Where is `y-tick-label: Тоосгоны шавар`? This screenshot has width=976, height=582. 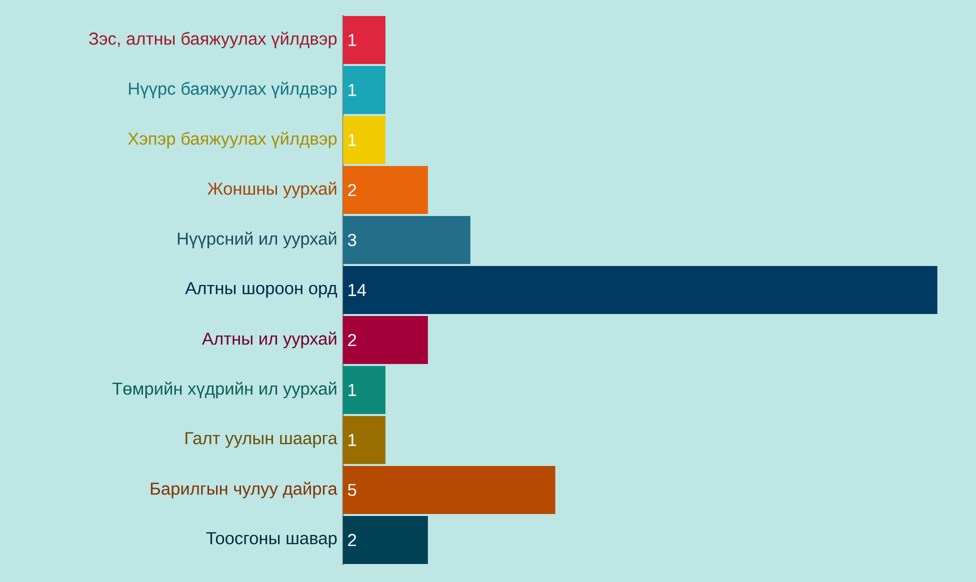 y-tick-label: Тоосгоны шавар is located at coordinates (271, 540).